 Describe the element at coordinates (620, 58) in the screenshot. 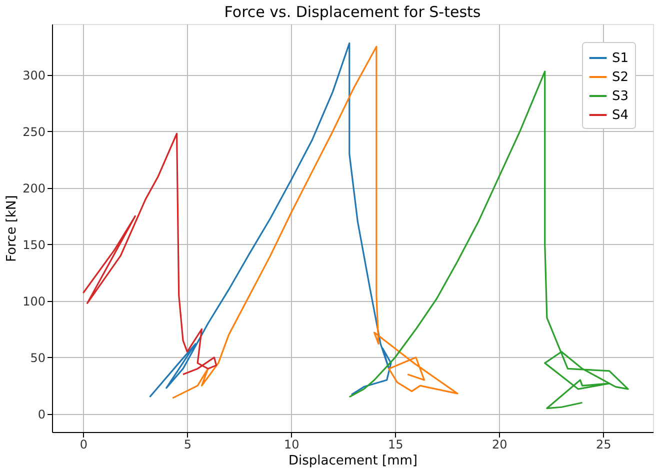

I see `legend-label: S1` at that location.